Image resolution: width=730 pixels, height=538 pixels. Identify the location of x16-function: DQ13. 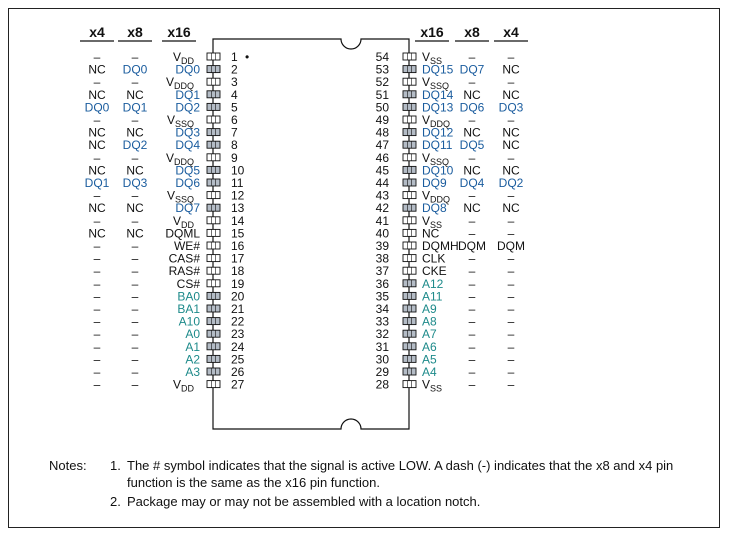
(438, 107).